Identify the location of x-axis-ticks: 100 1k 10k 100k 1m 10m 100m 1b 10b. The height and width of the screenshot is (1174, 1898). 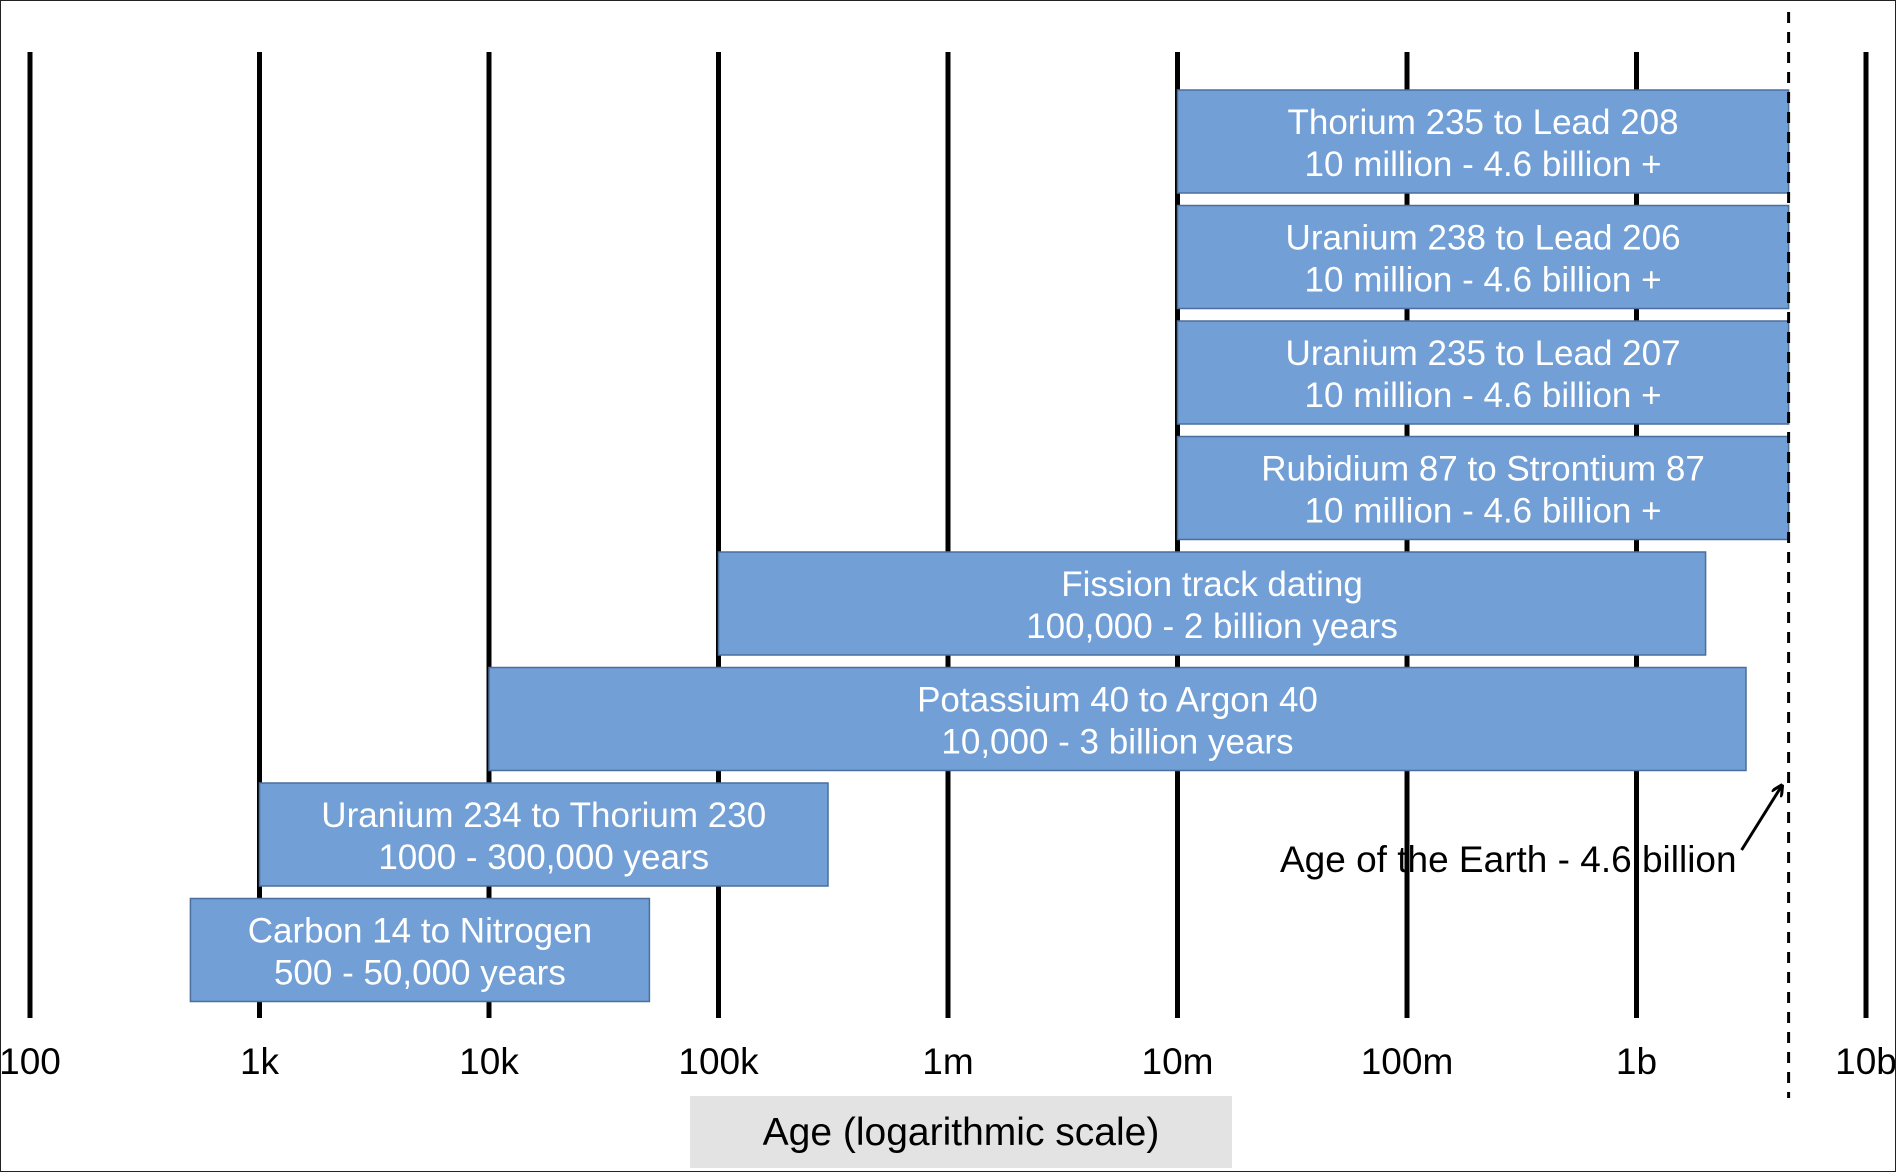
(948, 1061).